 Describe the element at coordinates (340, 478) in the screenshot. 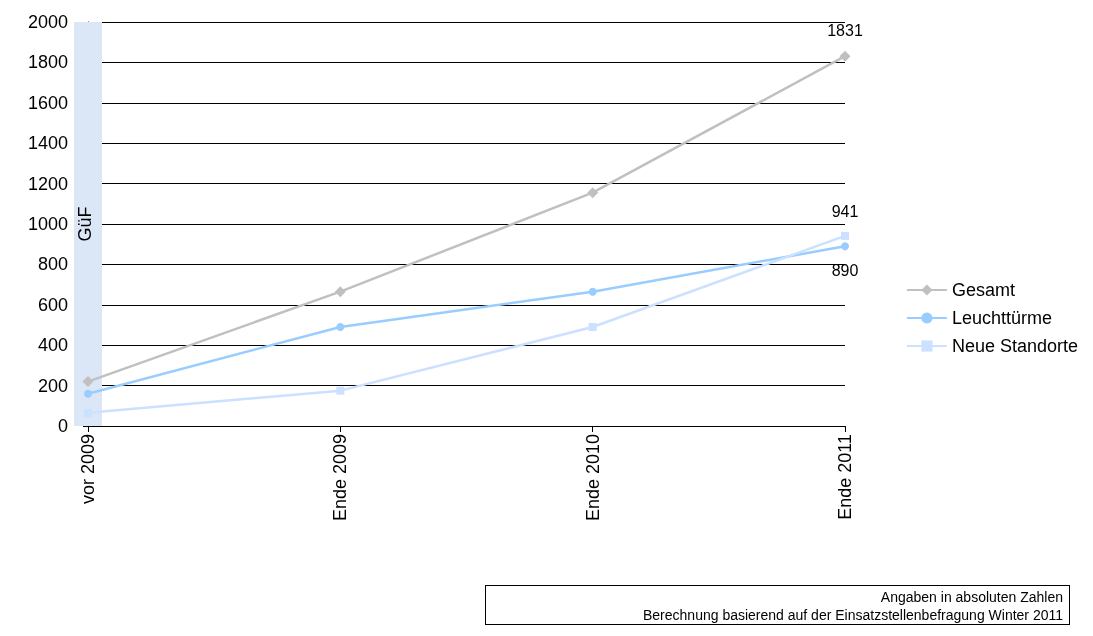

I see `x-tick-label: Ende 2009` at that location.